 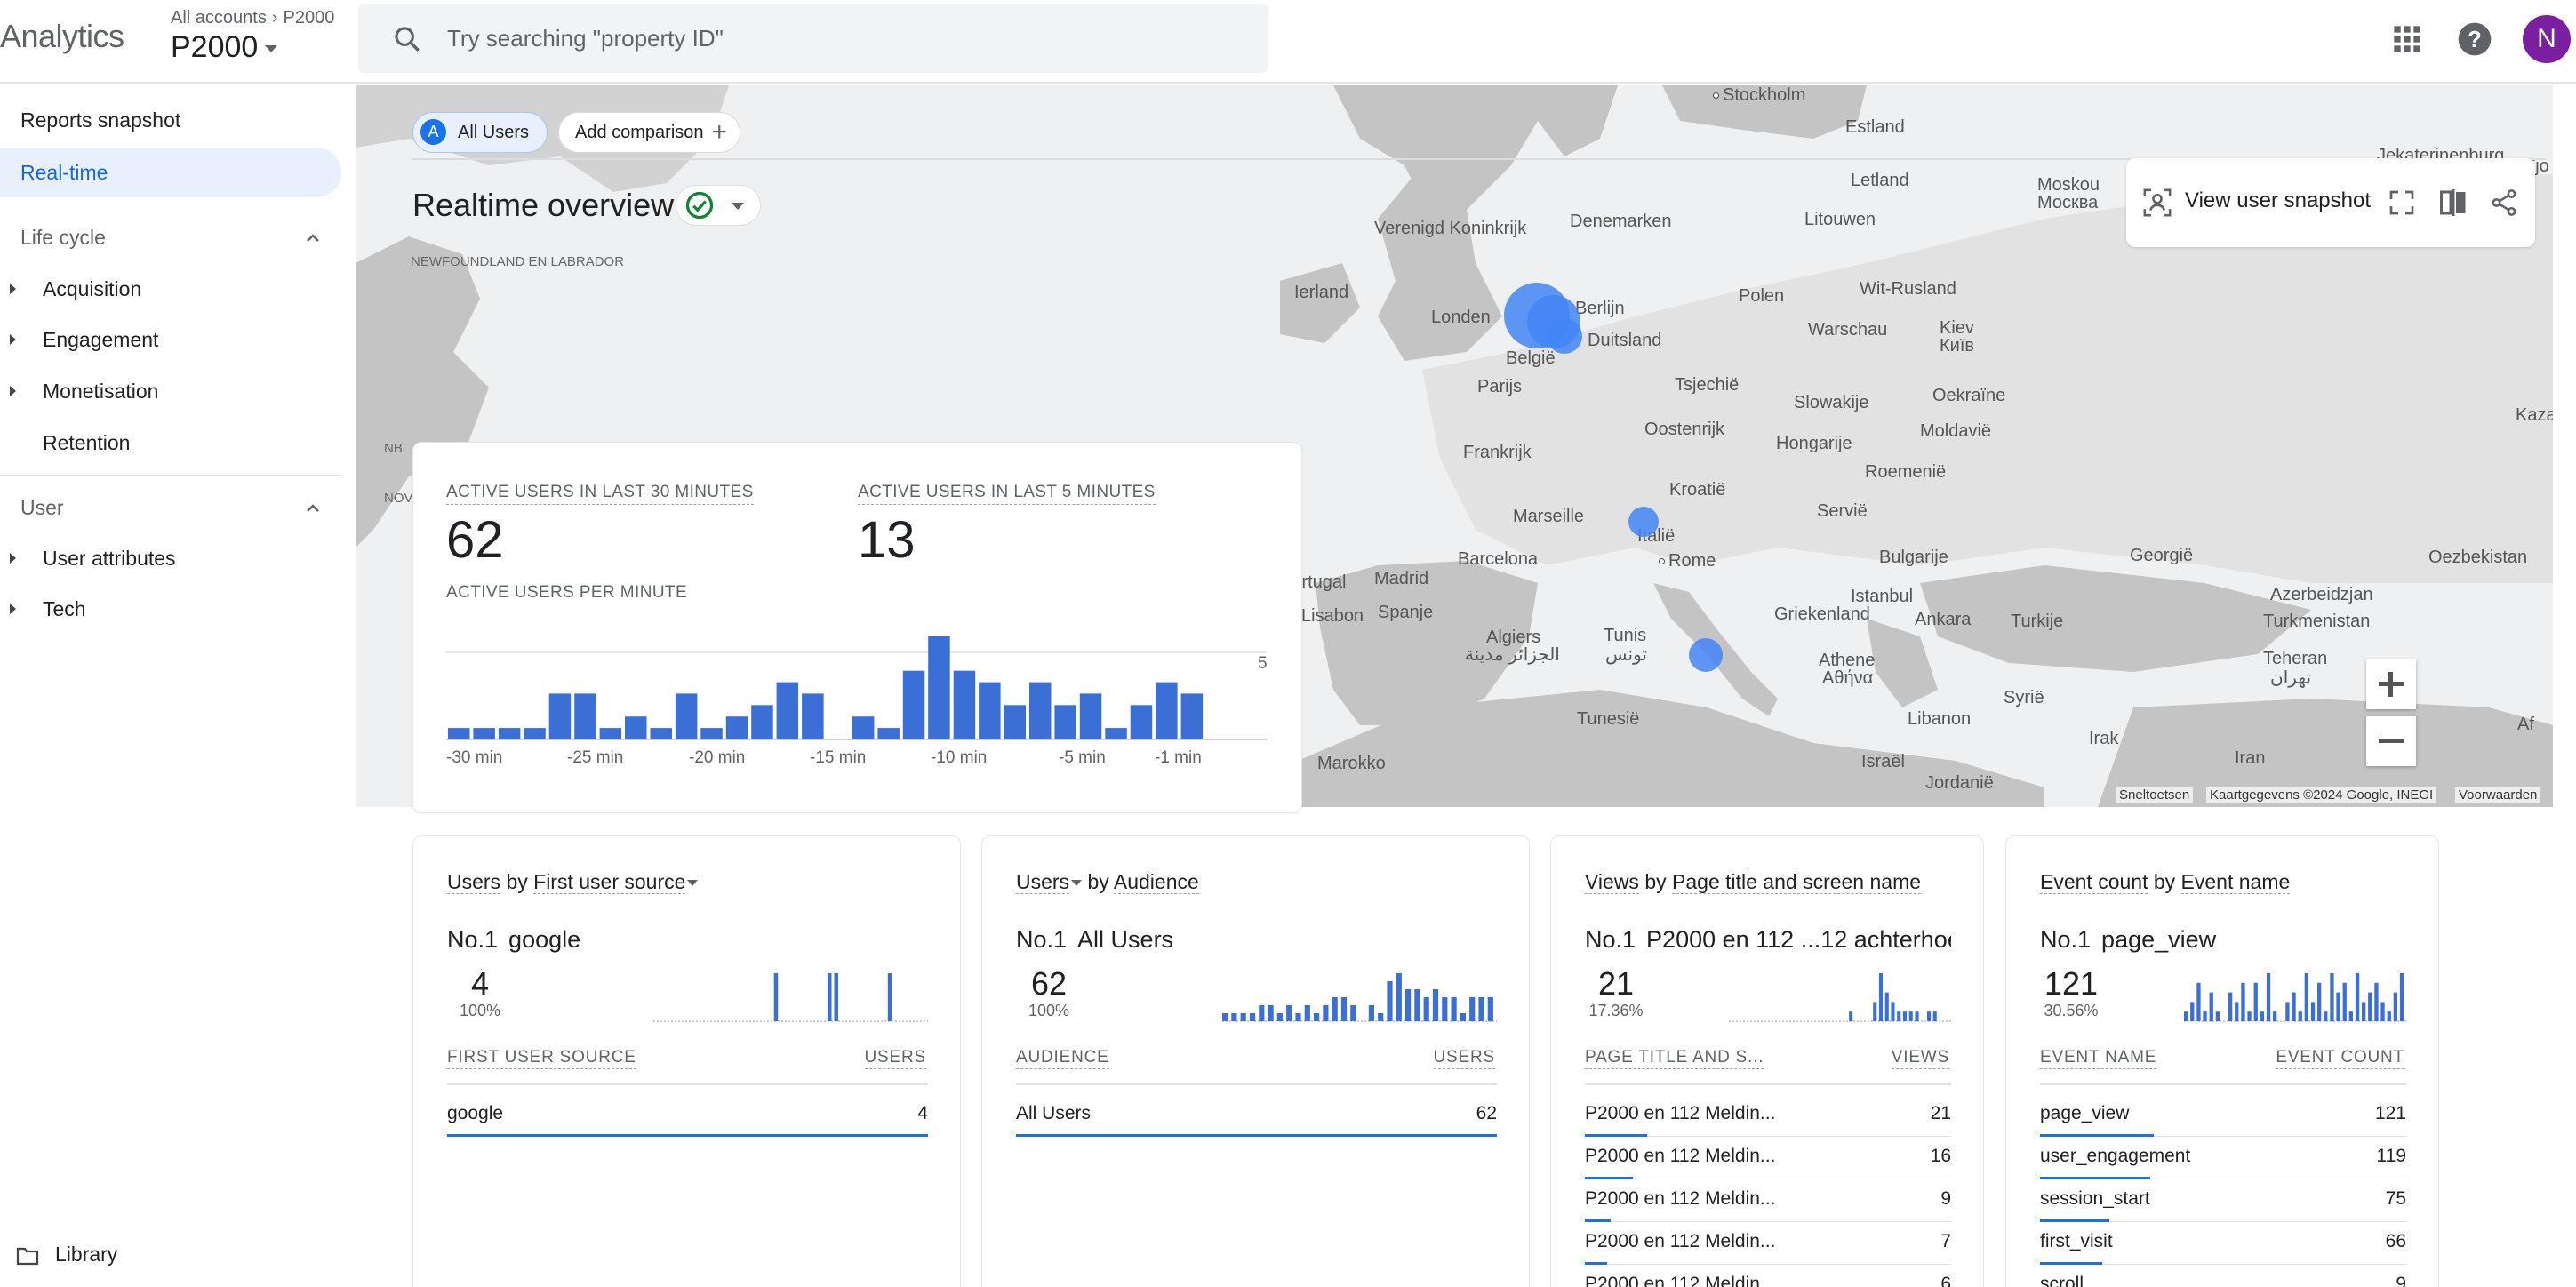 What do you see at coordinates (170, 391) in the screenshot?
I see `sidebar-item-monetisation: Monetisation` at bounding box center [170, 391].